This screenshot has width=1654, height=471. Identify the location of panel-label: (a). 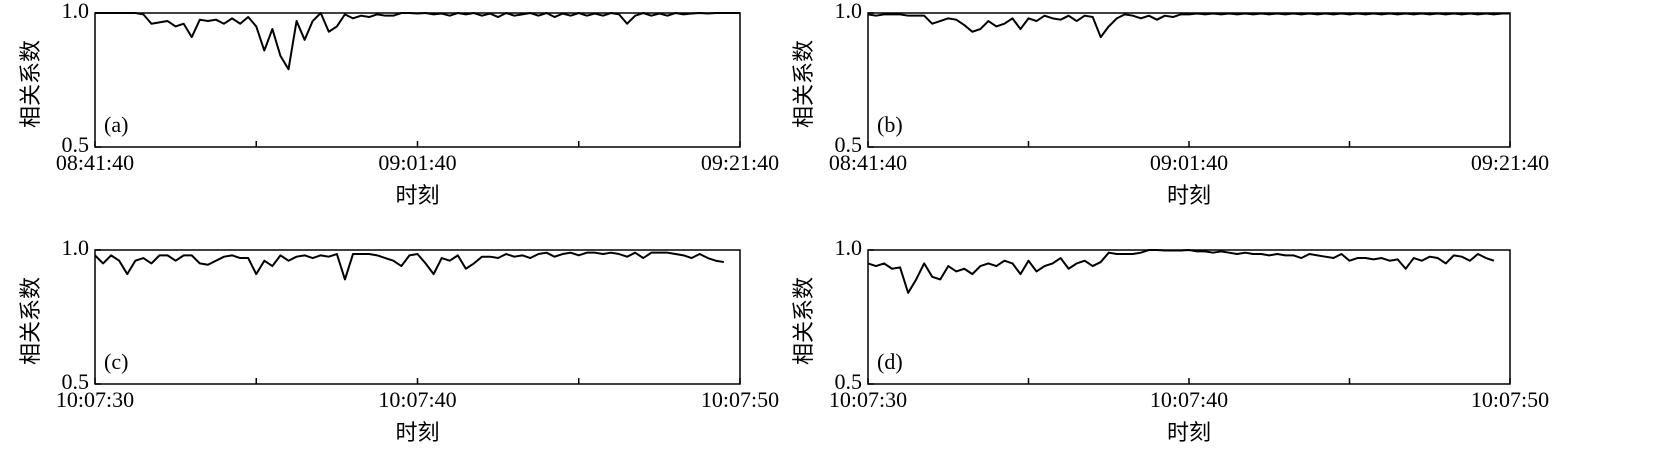
(116, 124).